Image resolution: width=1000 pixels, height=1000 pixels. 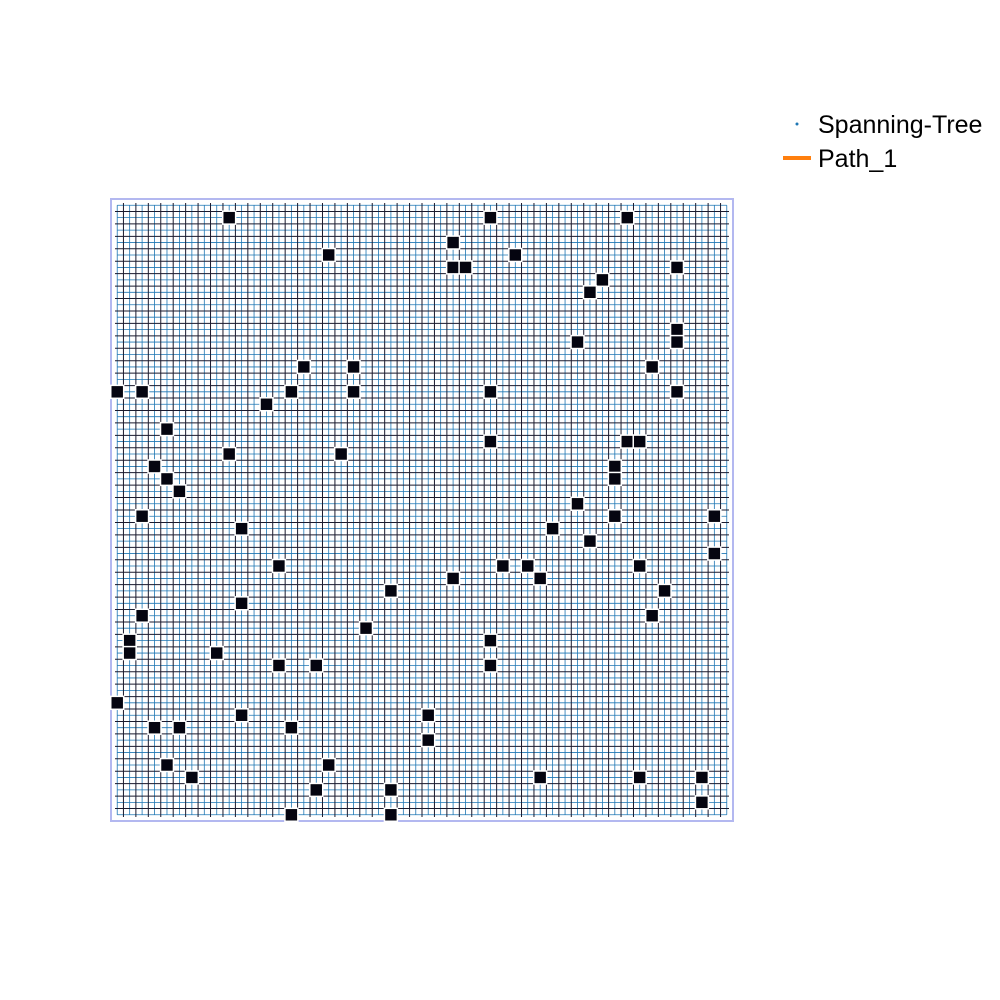 I want to click on legend-item-spanning-tree: Spanning-Tree, so click(x=889, y=125).